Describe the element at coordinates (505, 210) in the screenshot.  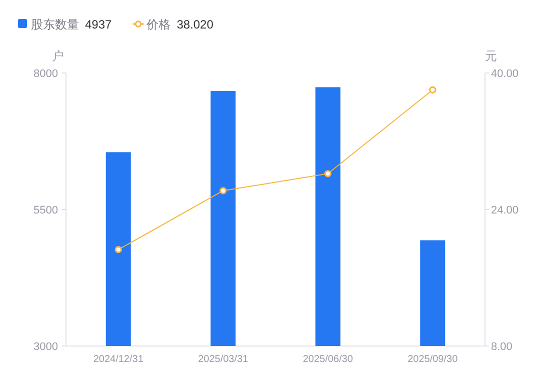
I see `y2-tick-label: 24.00` at that location.